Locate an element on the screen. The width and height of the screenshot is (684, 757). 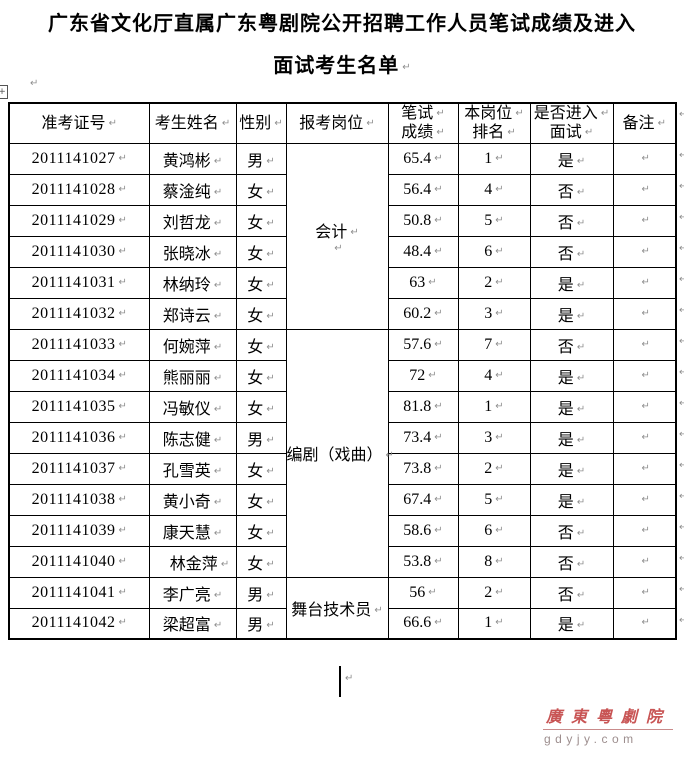
title-line2-text: 面试考生名单 is located at coordinates (336, 66).